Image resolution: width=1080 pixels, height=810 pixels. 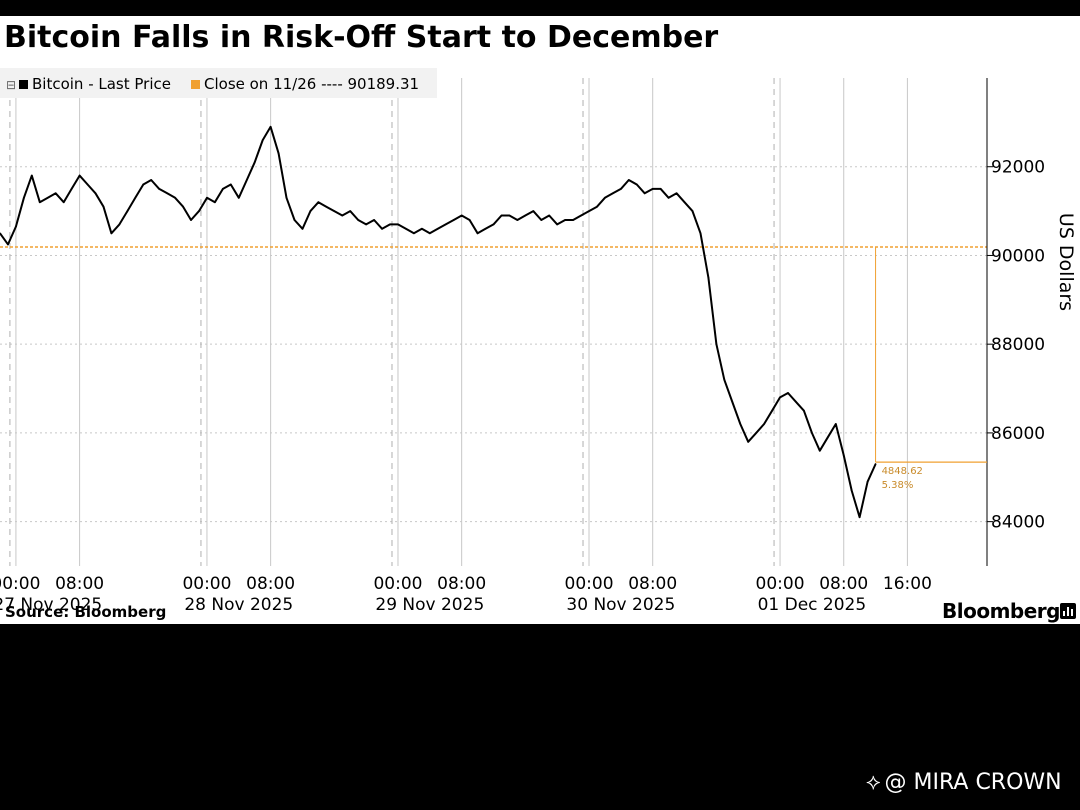 I want to click on bloomberg-logo: Bloomberg, so click(x=1001, y=611).